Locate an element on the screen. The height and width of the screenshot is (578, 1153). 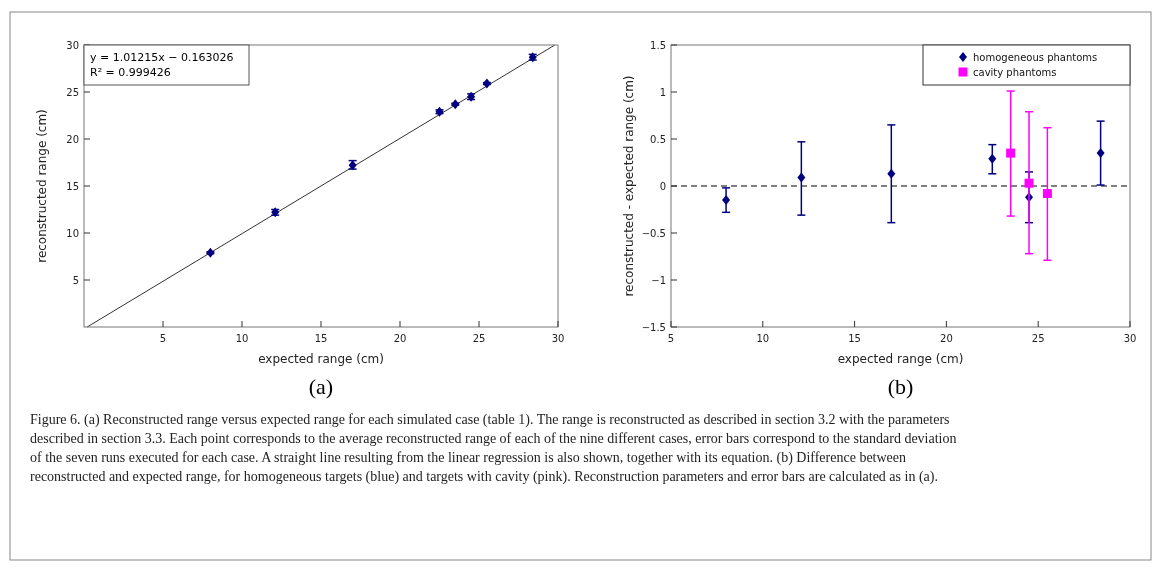
y-tick-label: 0 is located at coordinates (662, 186).